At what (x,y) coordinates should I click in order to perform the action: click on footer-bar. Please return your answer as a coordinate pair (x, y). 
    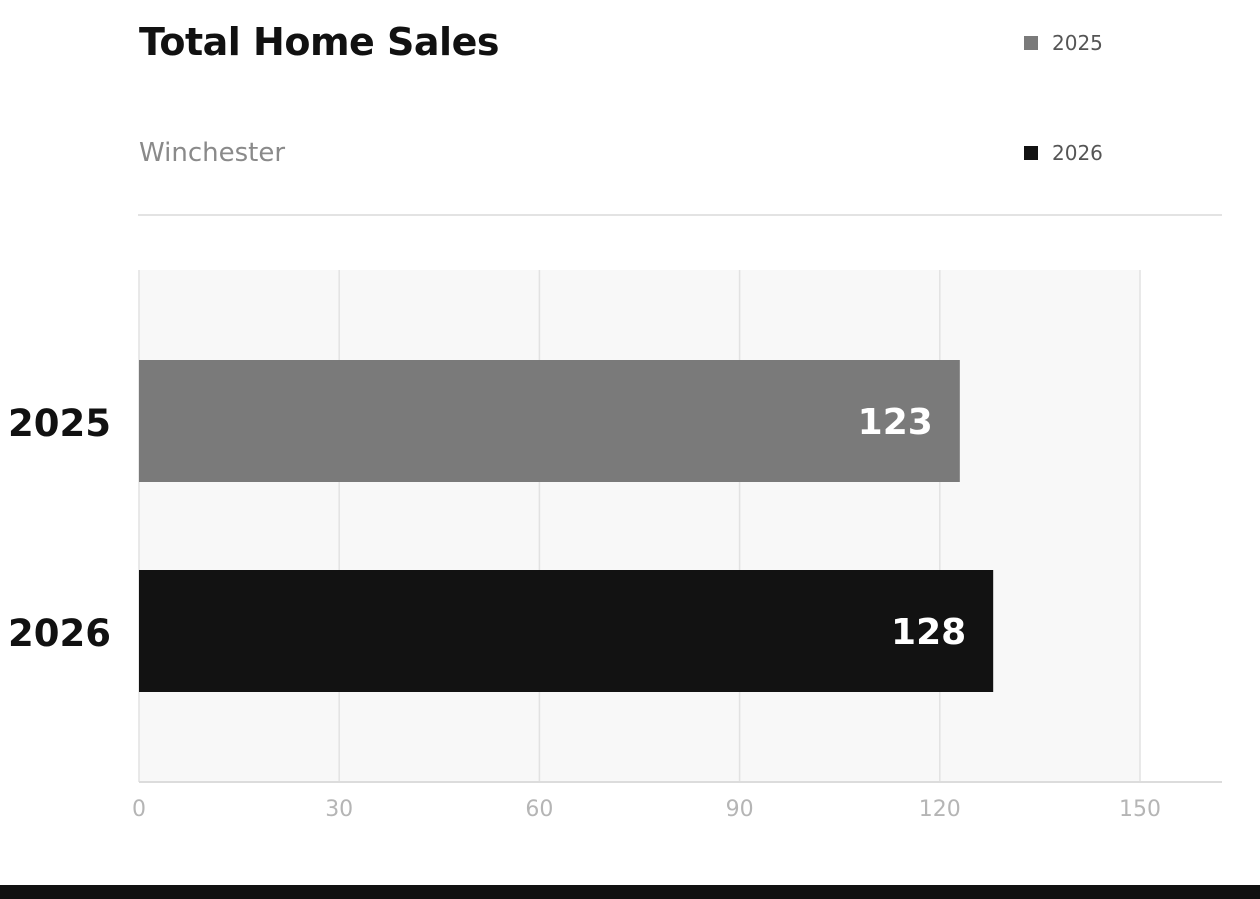
    Looking at the image, I should click on (630, 892).